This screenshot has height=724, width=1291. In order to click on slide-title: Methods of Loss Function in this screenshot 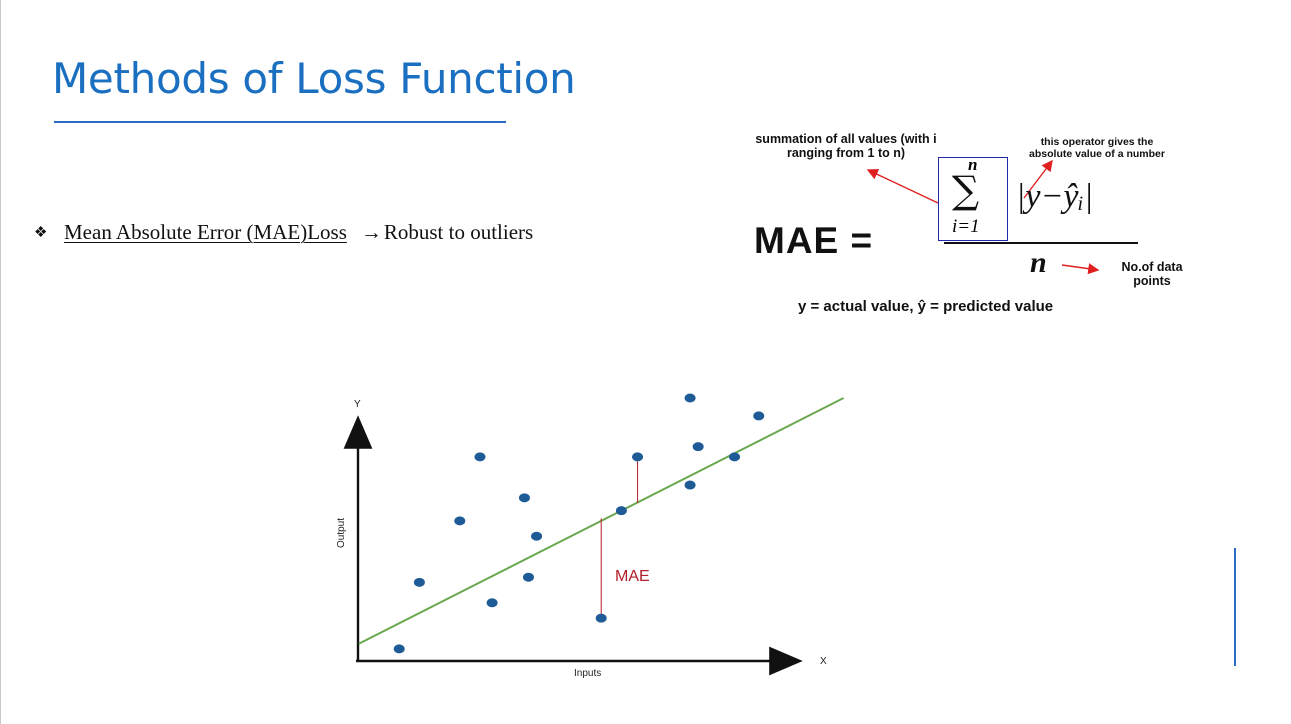, I will do `click(314, 78)`.